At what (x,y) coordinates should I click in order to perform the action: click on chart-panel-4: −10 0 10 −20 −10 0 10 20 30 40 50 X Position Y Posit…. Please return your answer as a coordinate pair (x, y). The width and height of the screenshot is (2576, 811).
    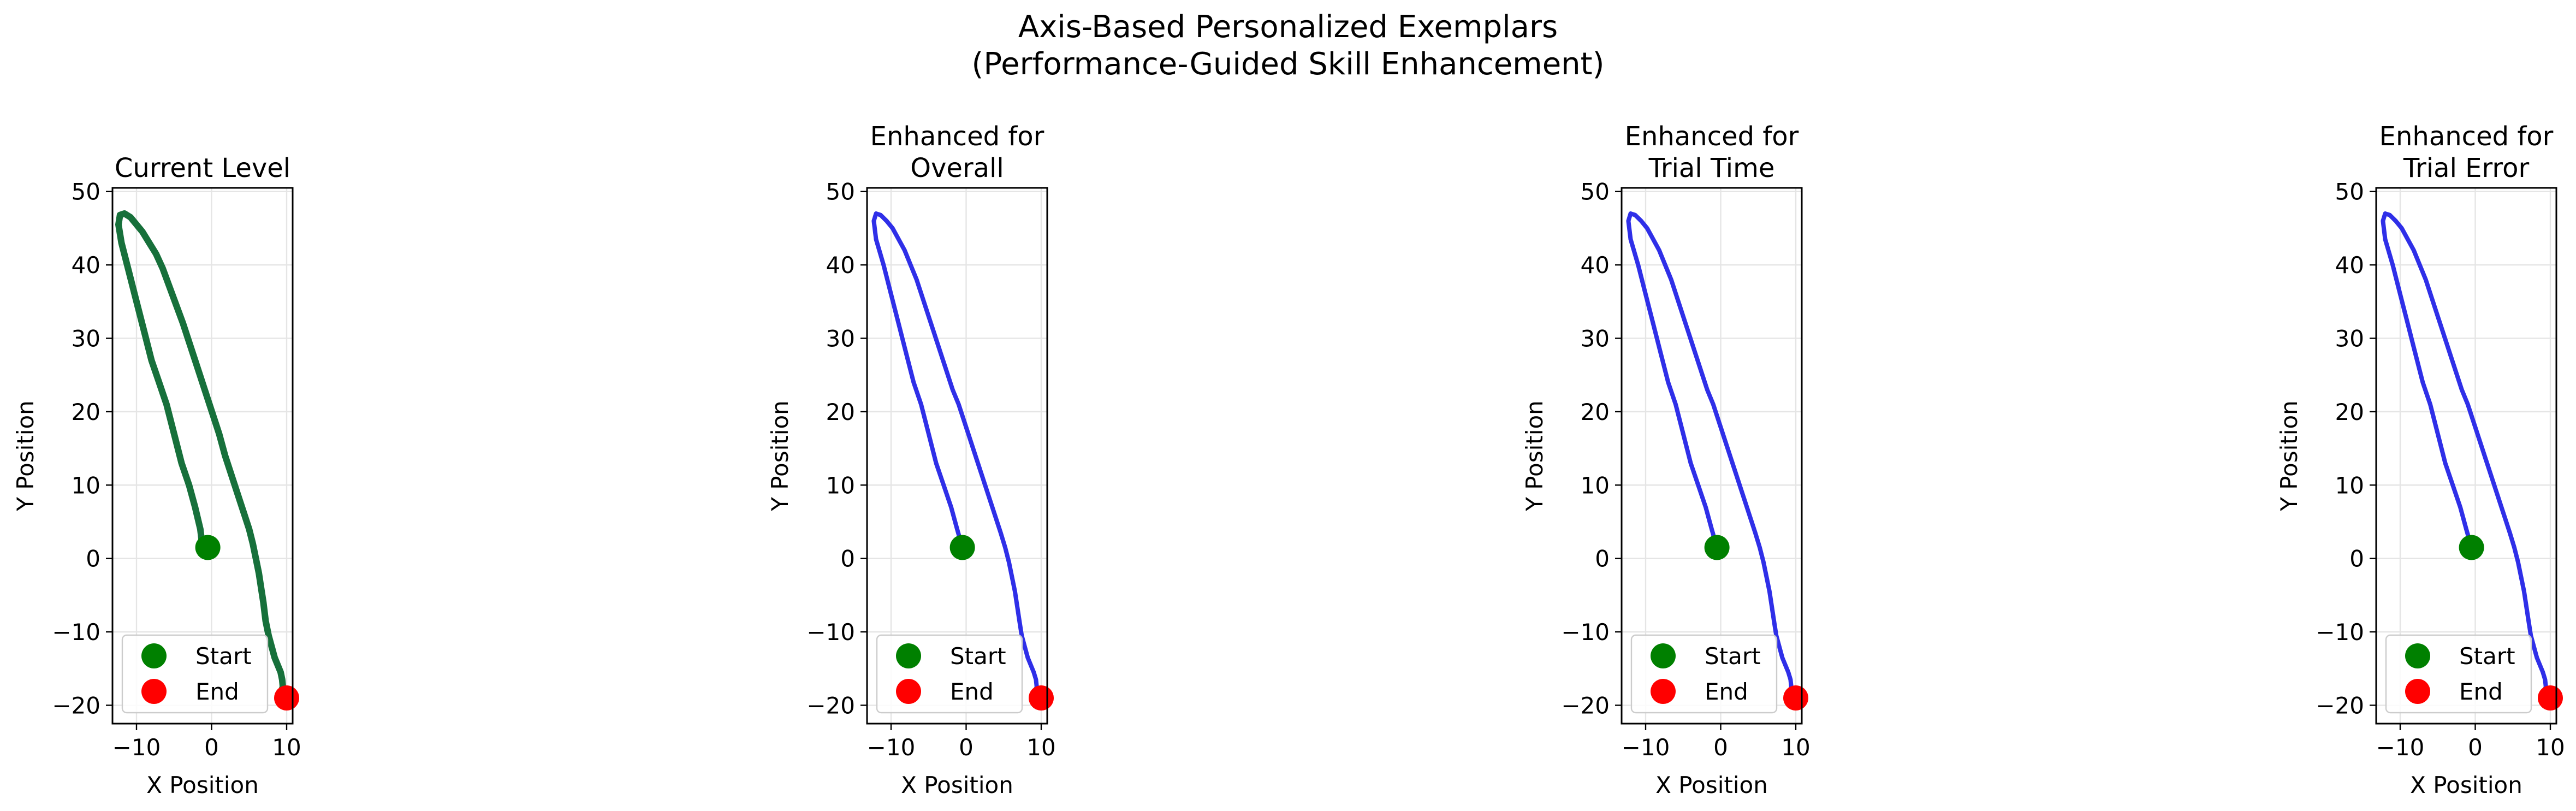
    Looking at the image, I should click on (2420, 459).